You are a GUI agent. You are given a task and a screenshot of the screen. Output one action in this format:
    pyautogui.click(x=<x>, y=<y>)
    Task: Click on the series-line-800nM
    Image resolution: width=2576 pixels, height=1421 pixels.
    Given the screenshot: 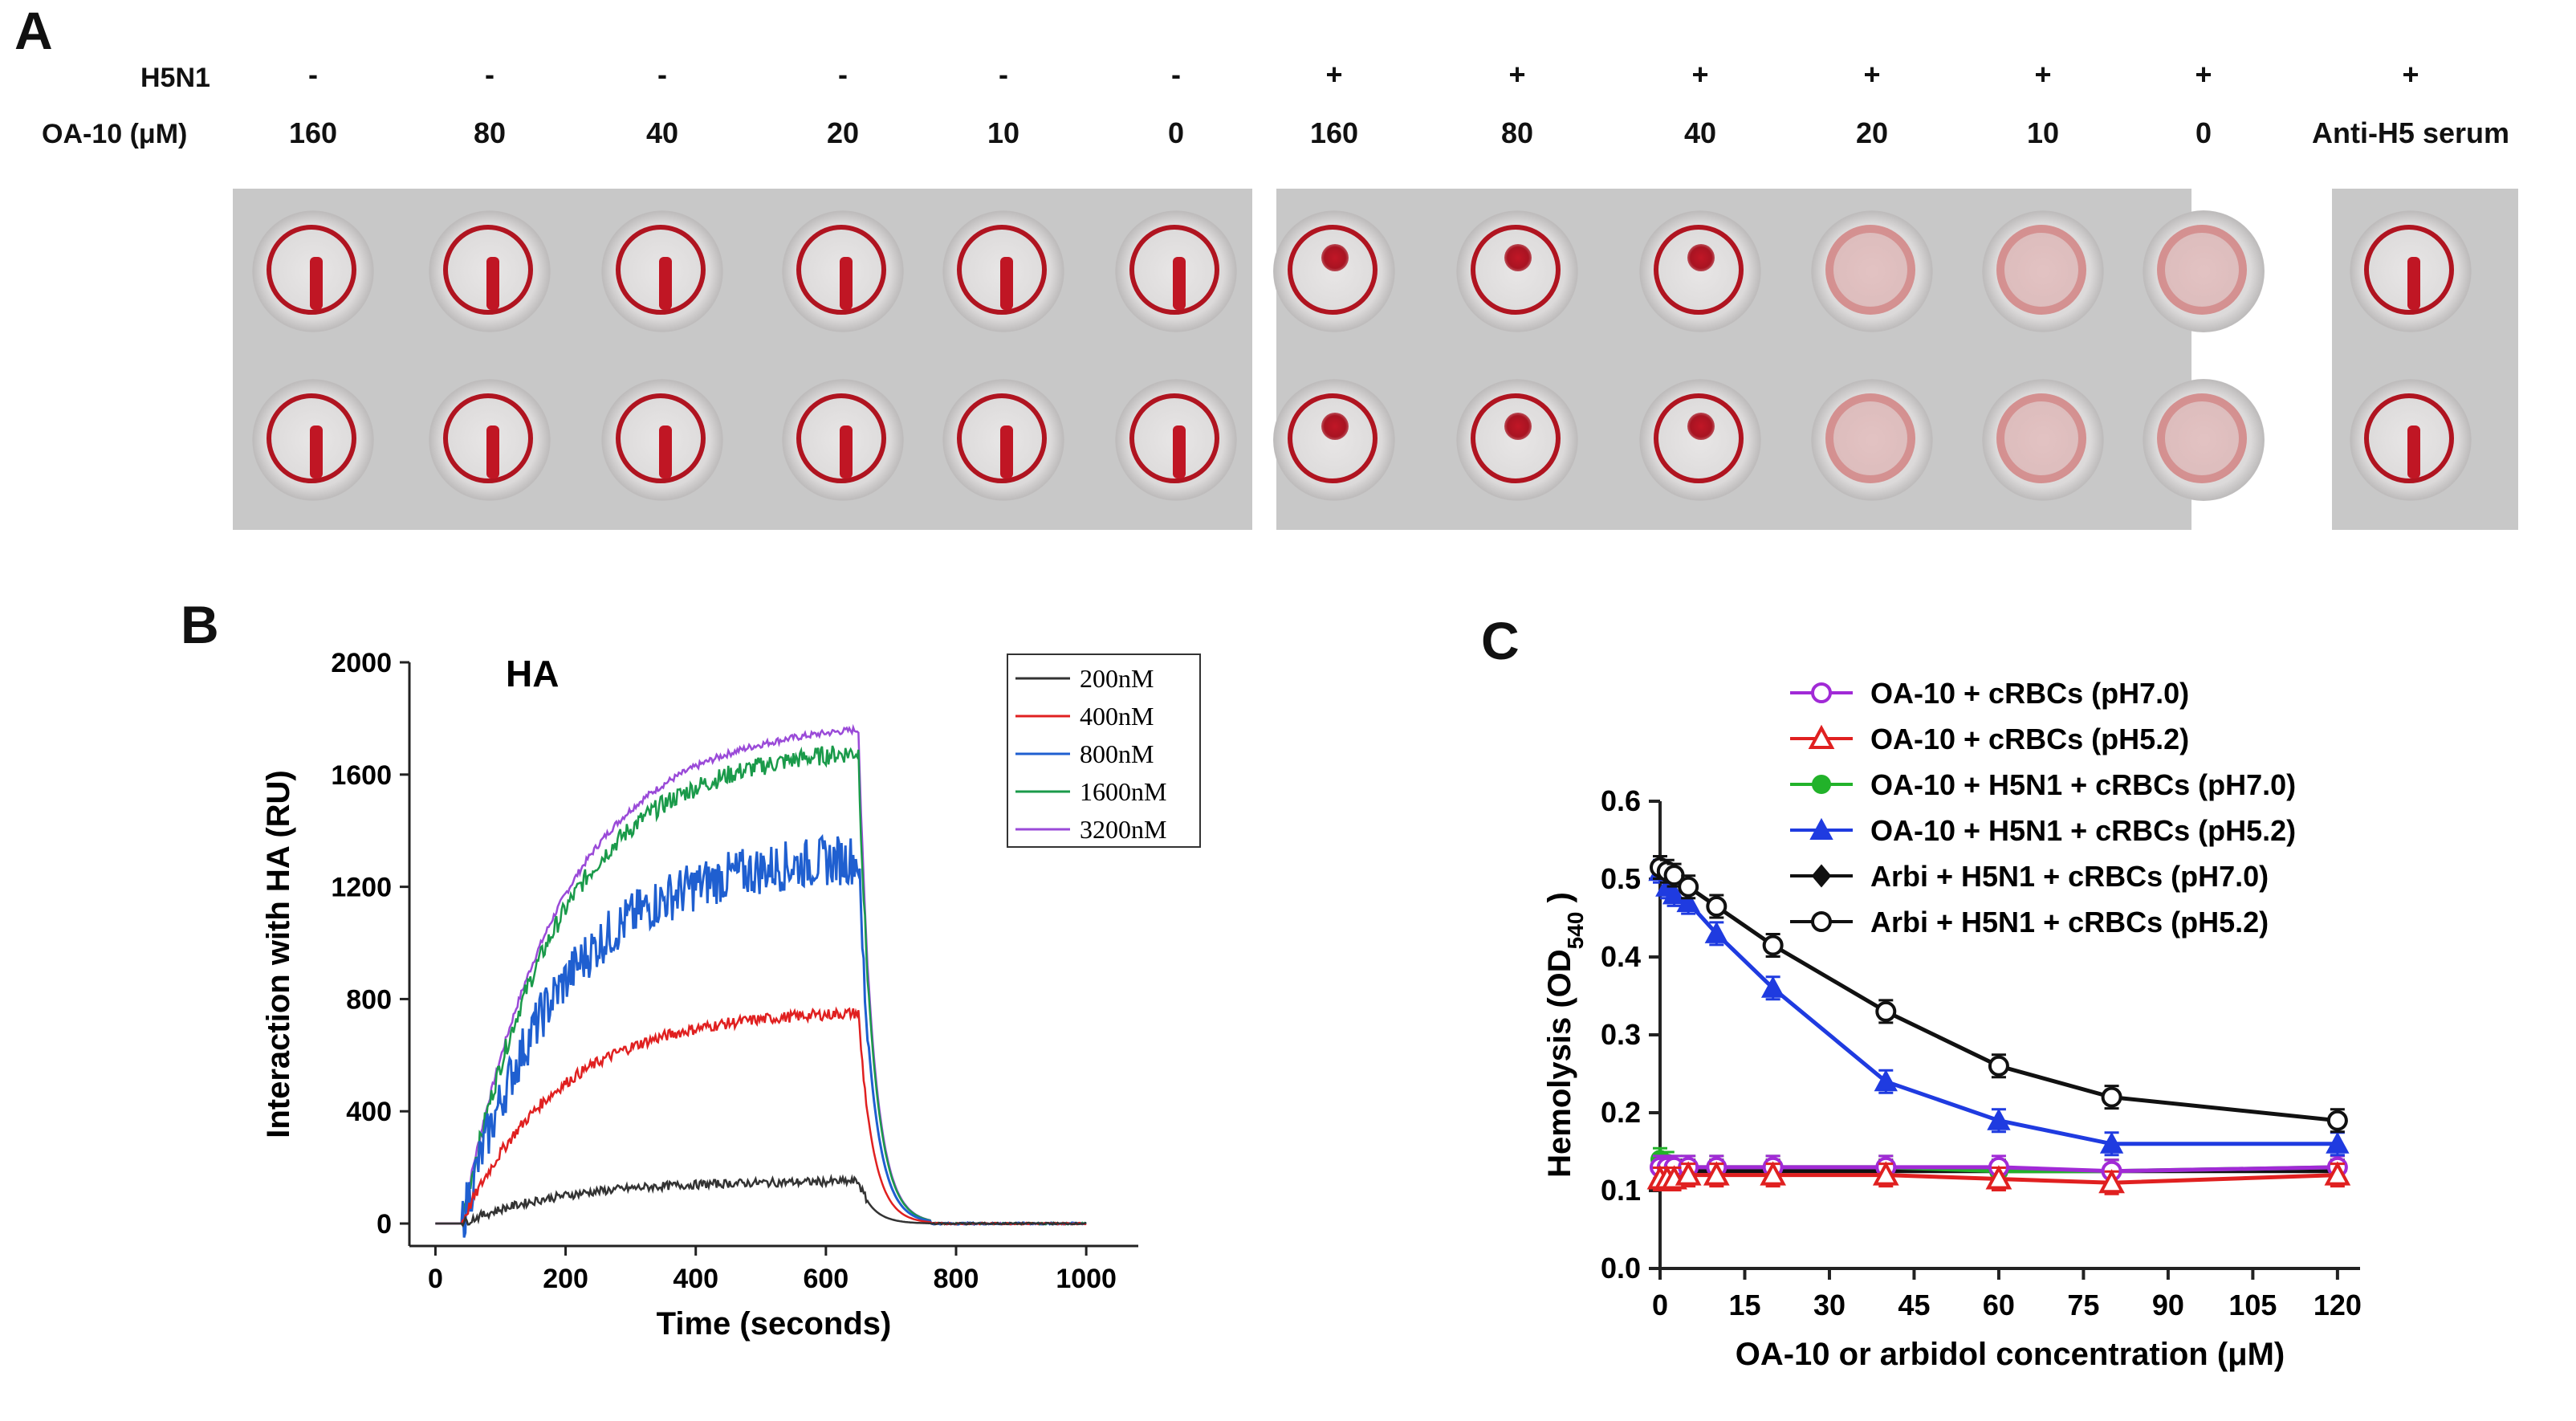 What is the action you would take?
    pyautogui.click(x=761, y=1035)
    